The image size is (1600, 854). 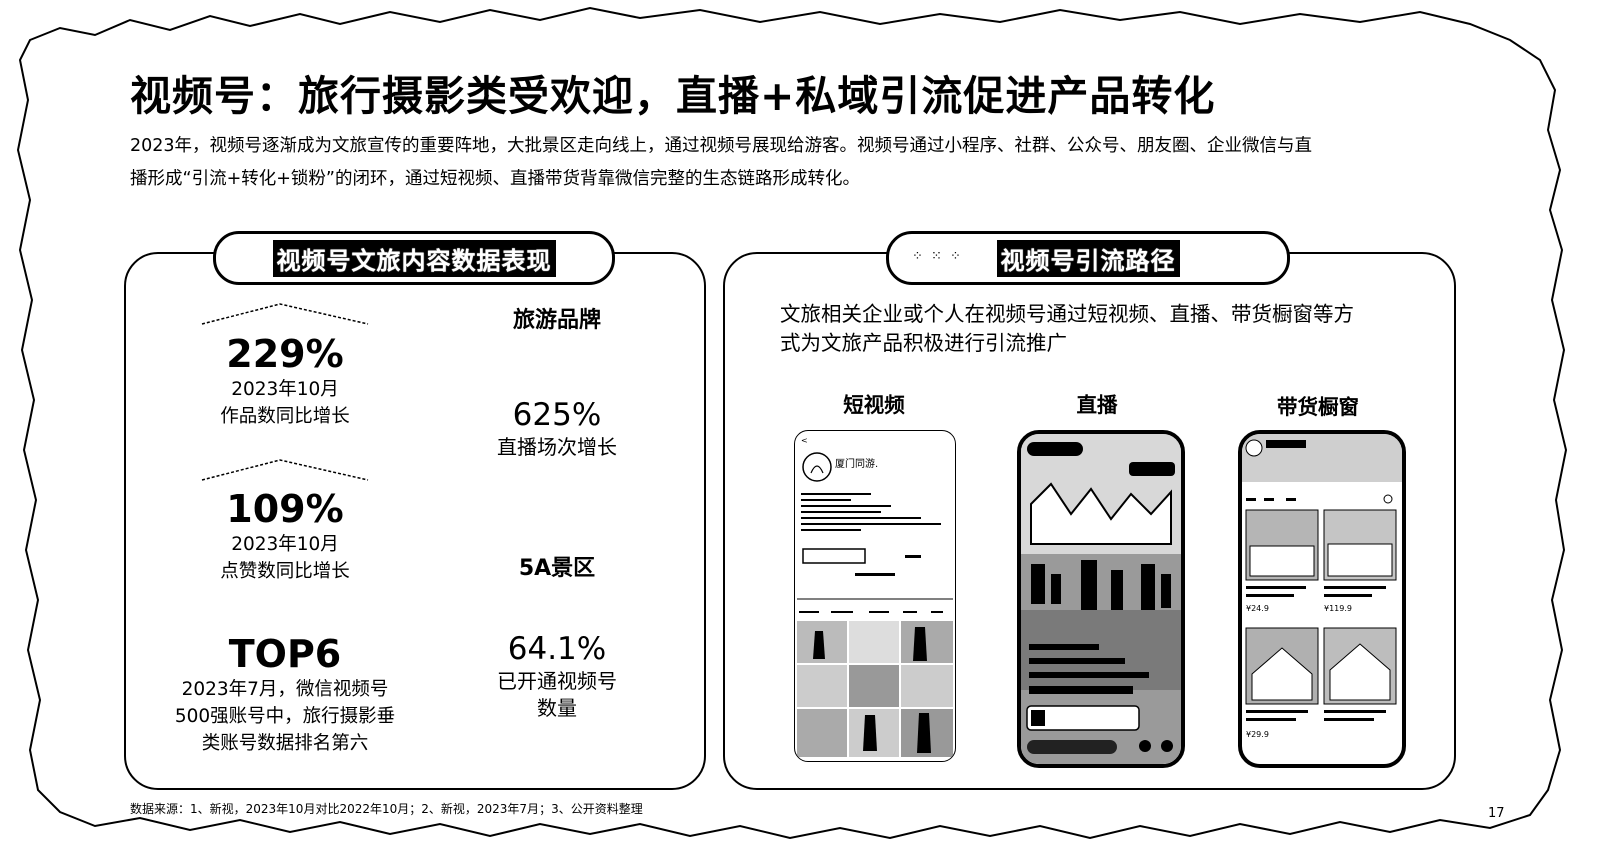 I want to click on product-price-3: ¥29.9, so click(x=1257, y=734).